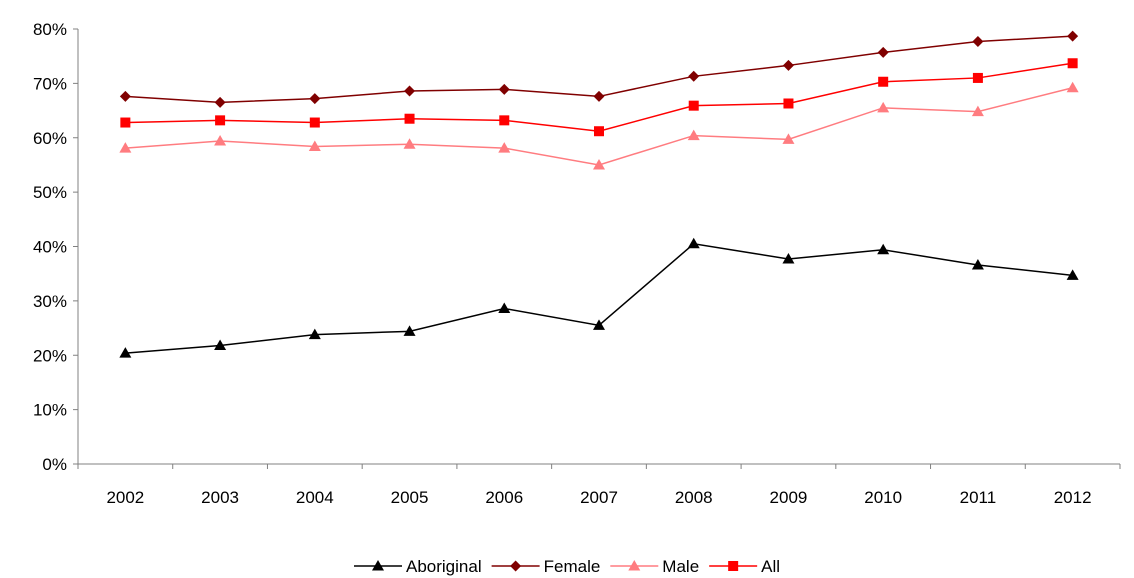 This screenshot has width=1134, height=578. I want to click on y-tick-label: 80%, so click(50, 29).